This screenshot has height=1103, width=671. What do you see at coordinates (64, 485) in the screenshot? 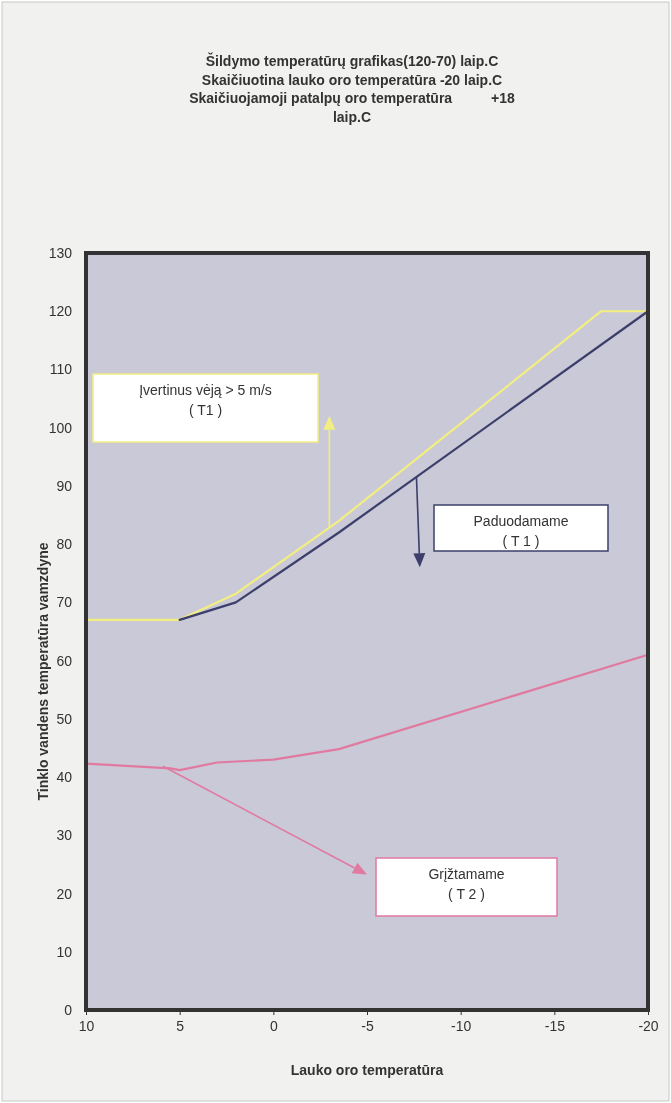
I see `y-tick-label: 90` at bounding box center [64, 485].